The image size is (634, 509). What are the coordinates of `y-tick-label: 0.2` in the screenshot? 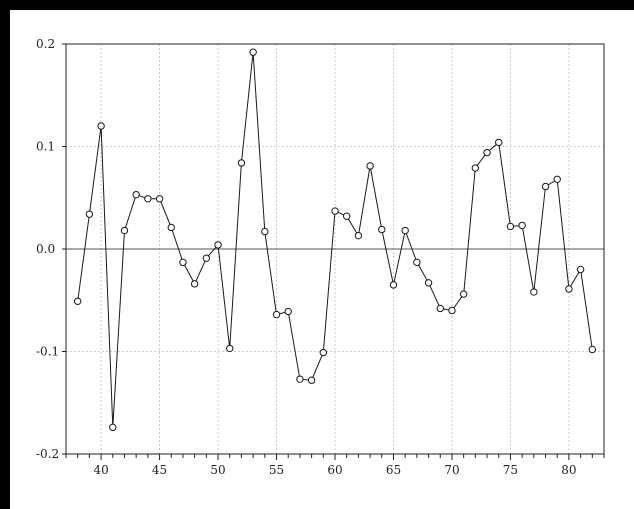 It's located at (45, 44).